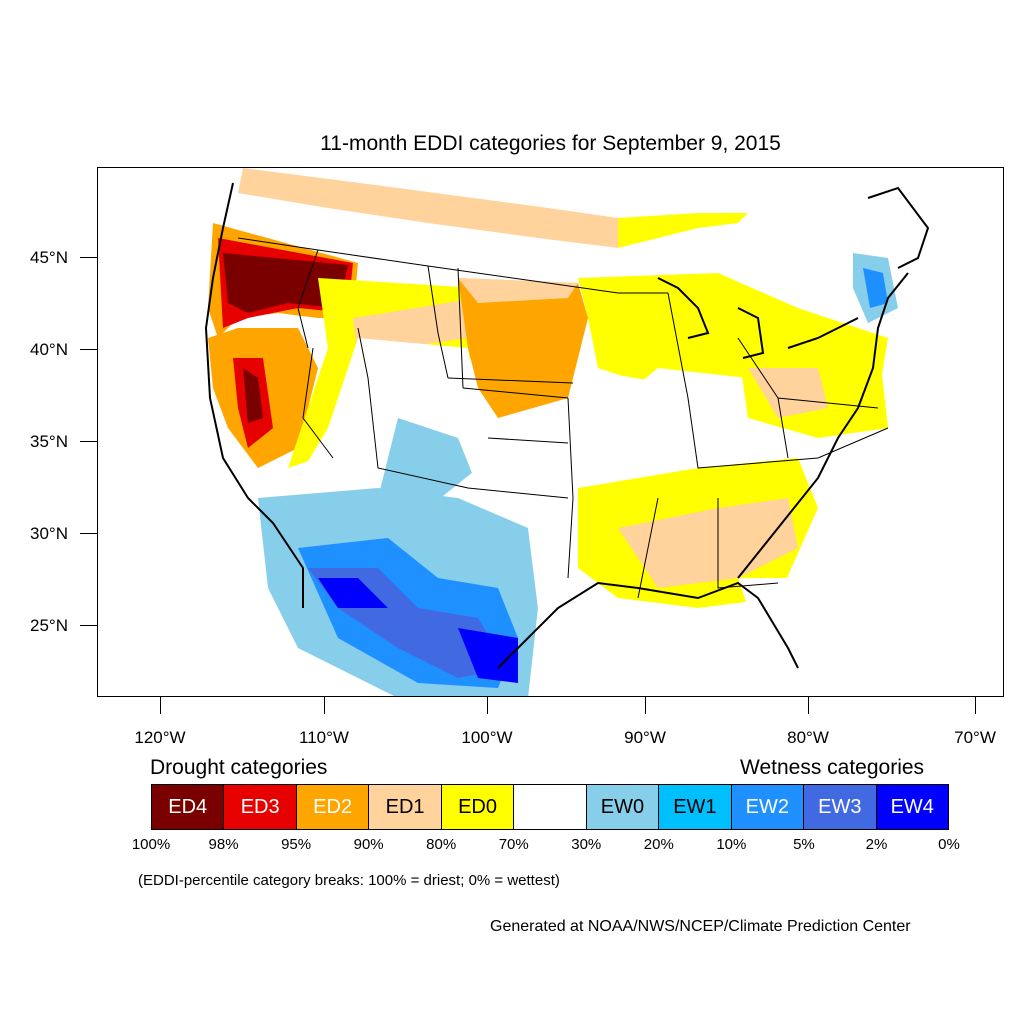  Describe the element at coordinates (428, 208) in the screenshot. I see `canada-band` at that location.